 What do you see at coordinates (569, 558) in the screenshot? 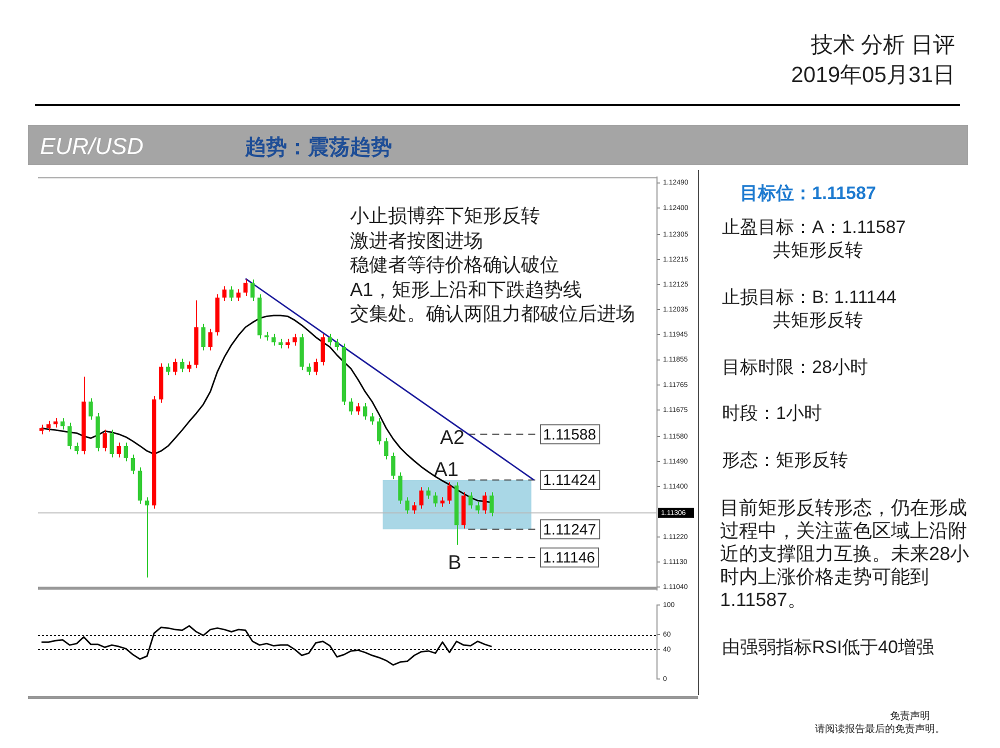
I see `ref-line-label: 1.11146` at bounding box center [569, 558].